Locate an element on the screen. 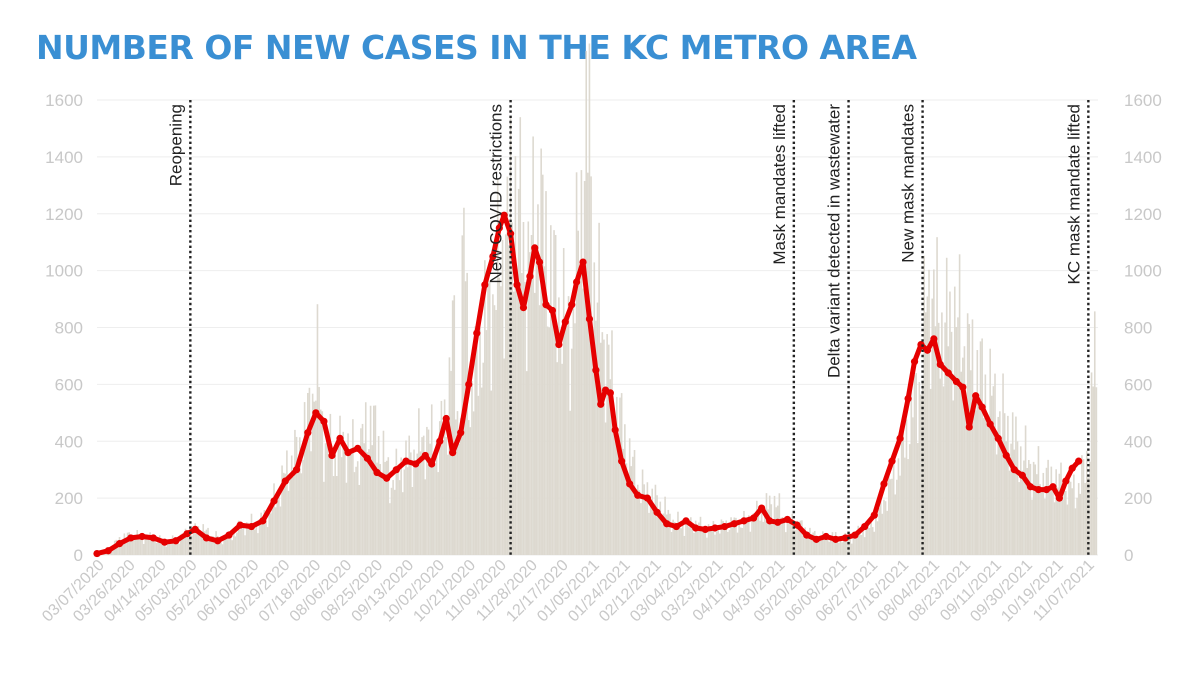 This screenshot has width=1200, height=674. y-tick-label: 0 is located at coordinates (78, 555).